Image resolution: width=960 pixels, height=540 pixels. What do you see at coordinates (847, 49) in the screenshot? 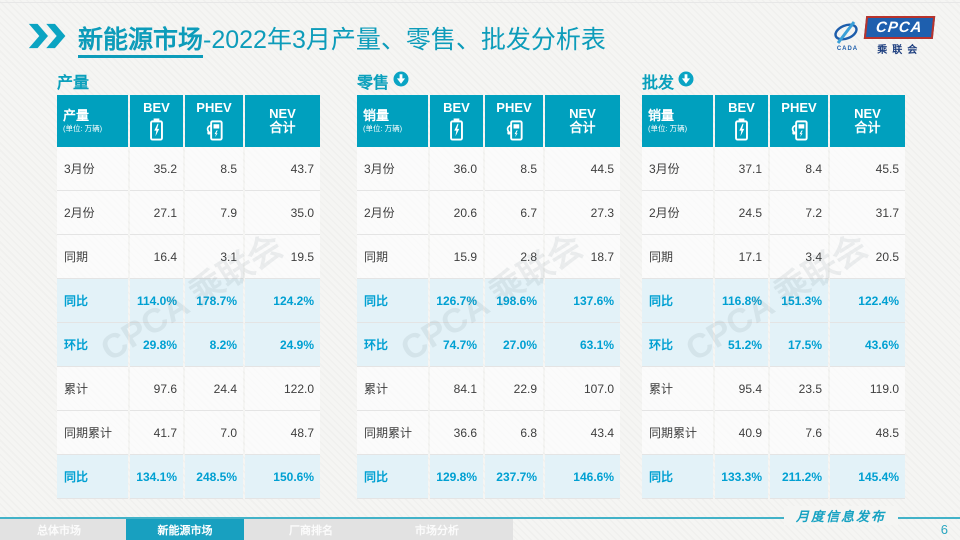
I see `cada-label: CADA` at bounding box center [847, 49].